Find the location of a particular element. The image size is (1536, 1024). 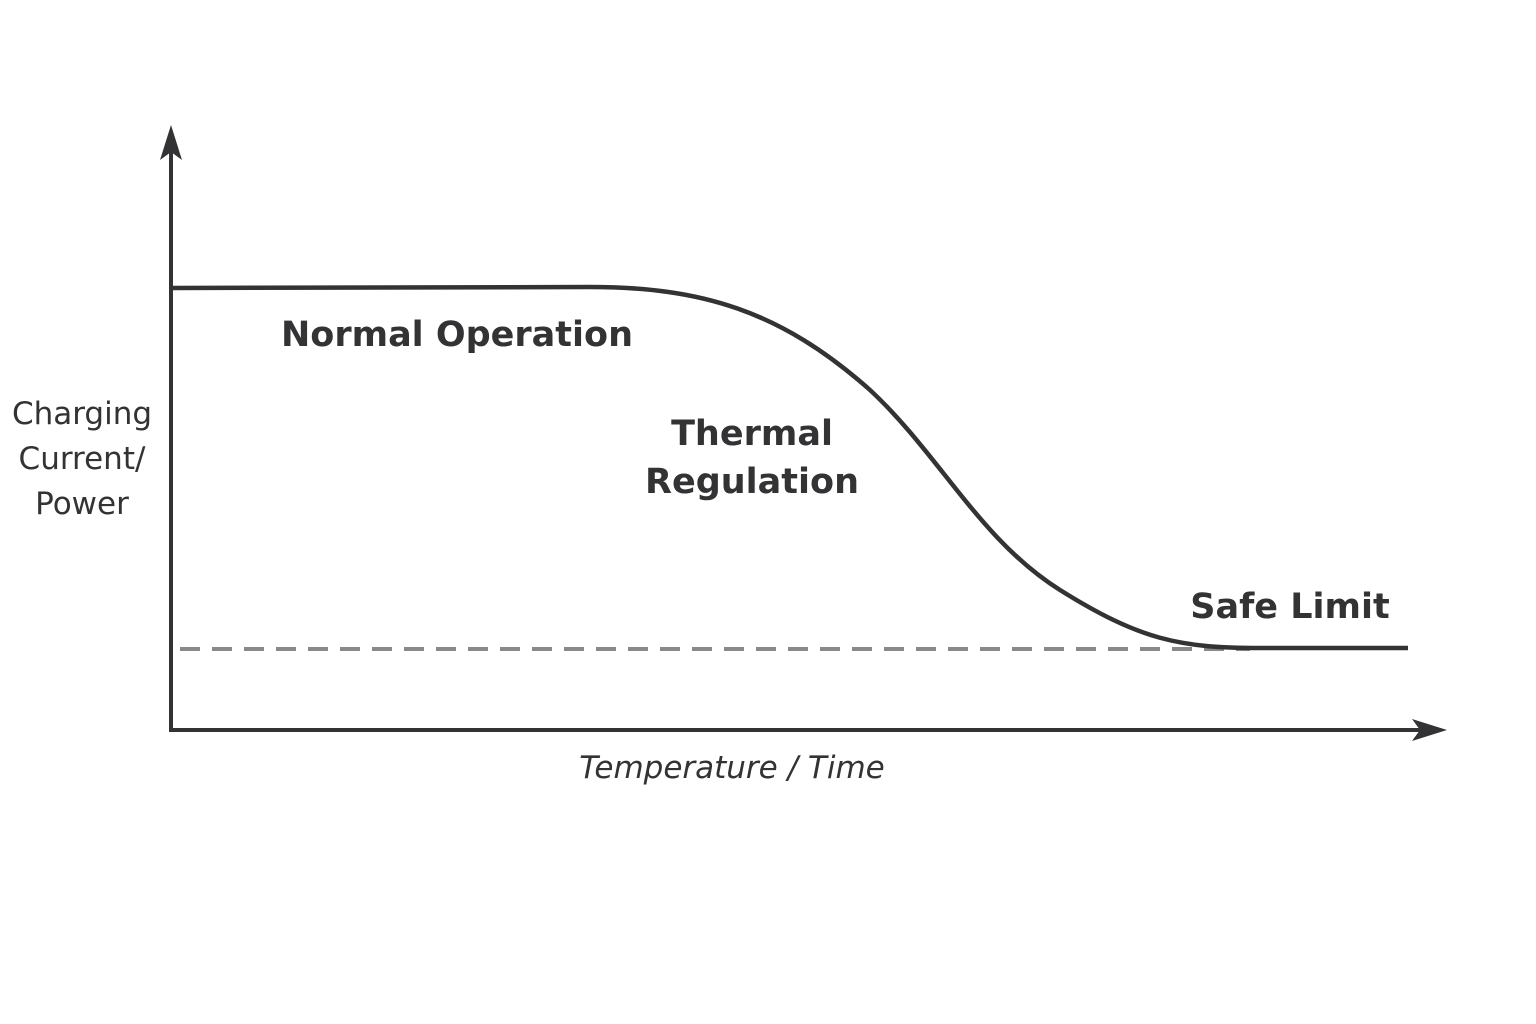

y-axis-label-line1: Charging is located at coordinates (82, 414).